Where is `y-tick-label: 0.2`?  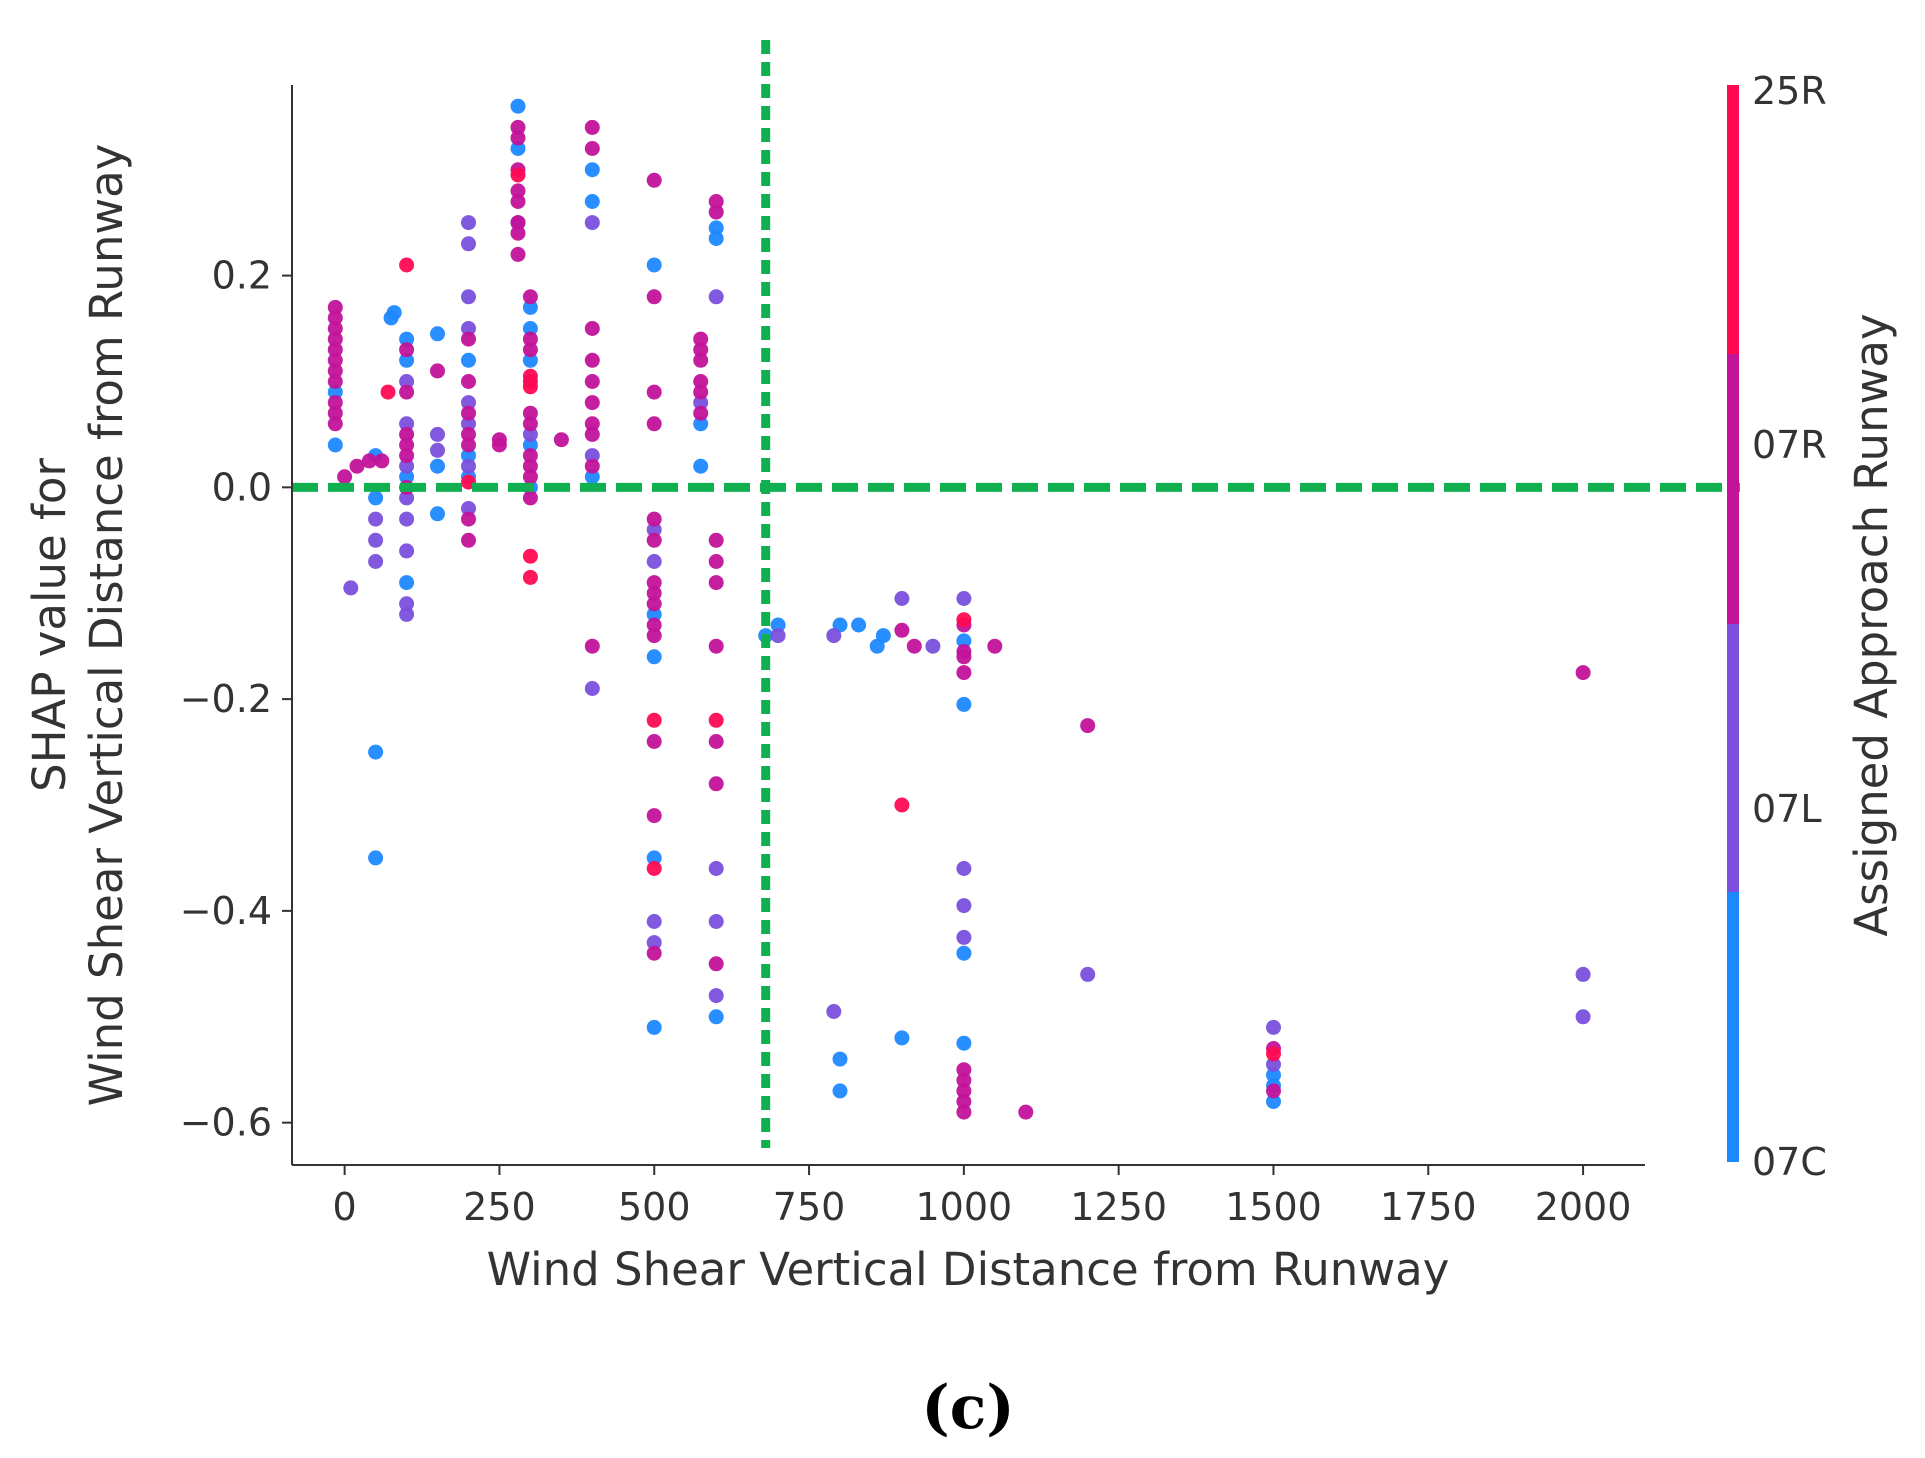 y-tick-label: 0.2 is located at coordinates (242, 276).